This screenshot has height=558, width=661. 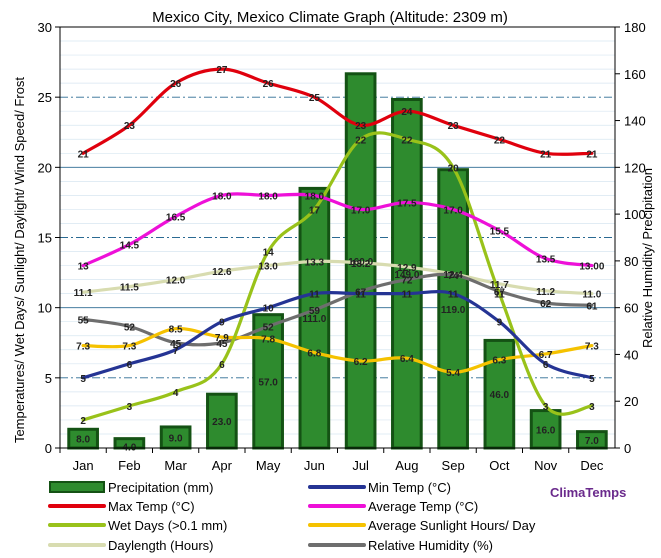 I want to click on series-value-label: 72, so click(x=407, y=281).